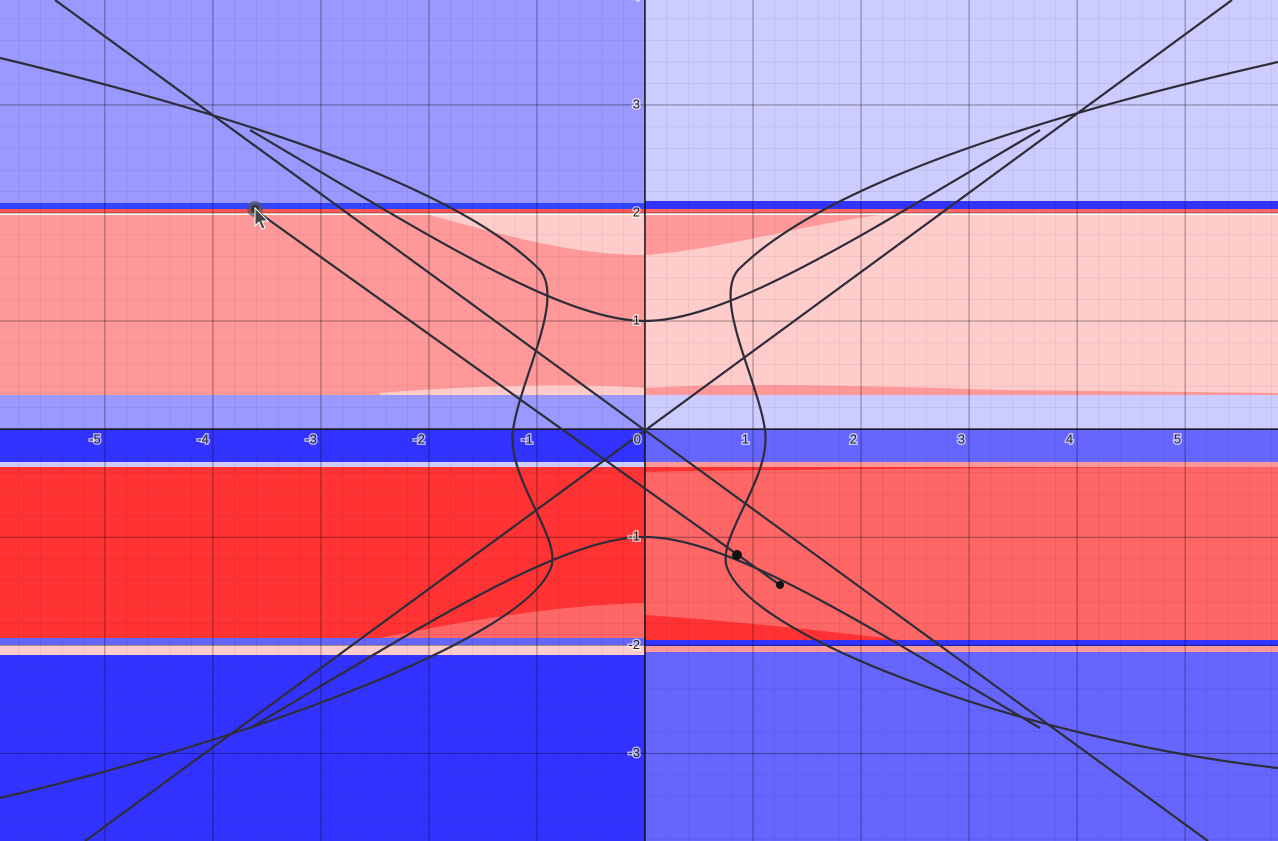  What do you see at coordinates (634, 752) in the screenshot?
I see `y-tick-label: -3` at bounding box center [634, 752].